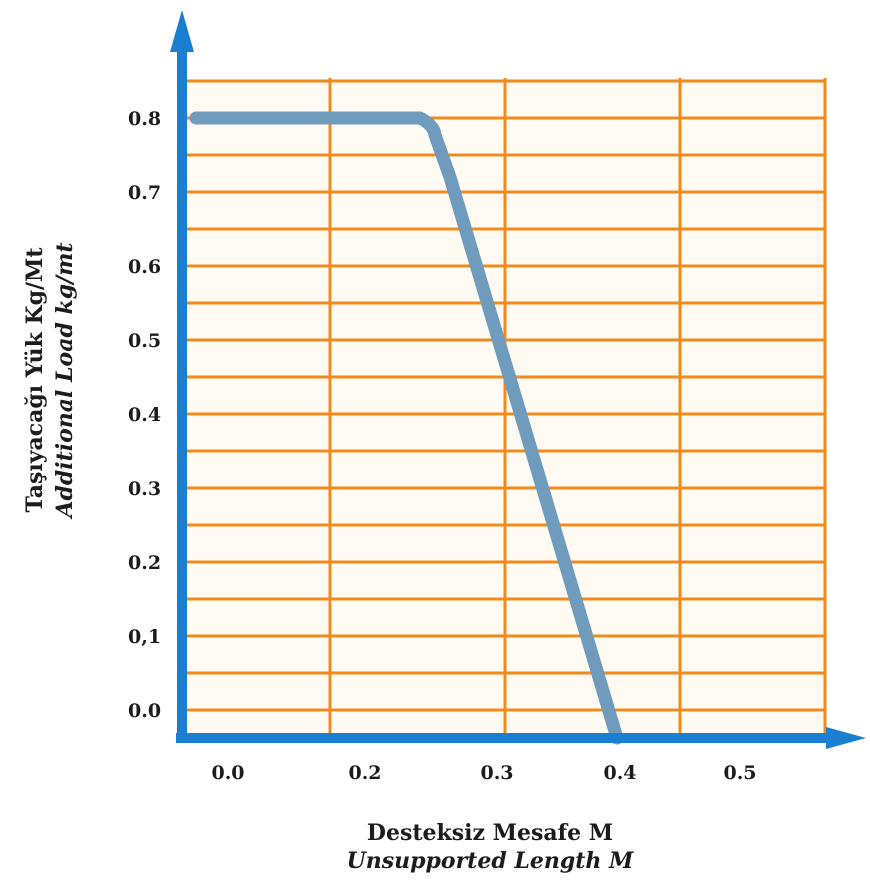  What do you see at coordinates (846, 738) in the screenshot?
I see `x-axis-arrow` at bounding box center [846, 738].